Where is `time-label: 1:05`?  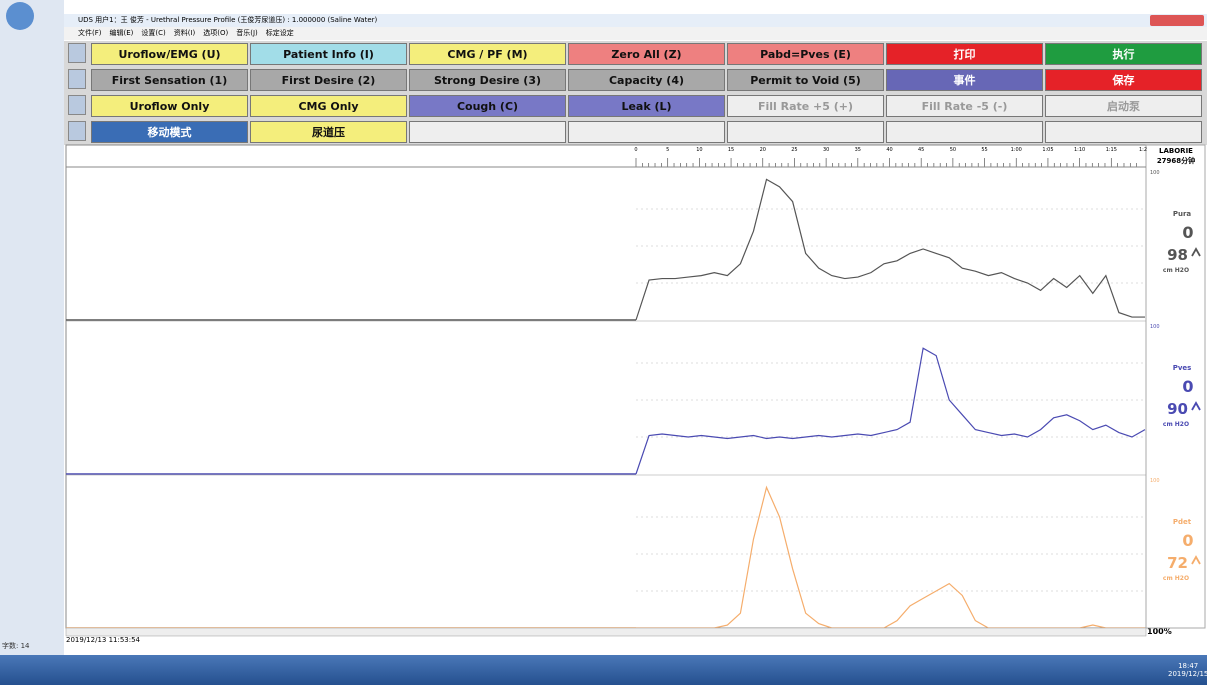
time-label: 1:05 is located at coordinates (1047, 150).